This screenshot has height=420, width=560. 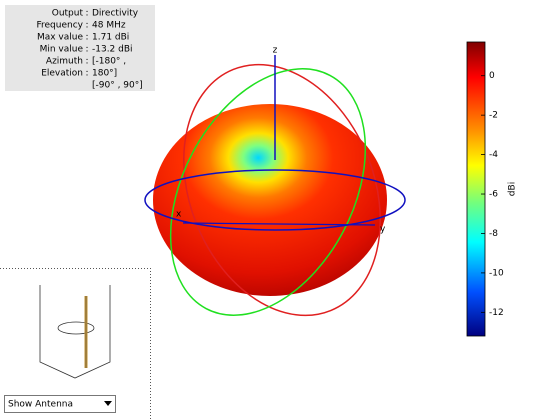 What do you see at coordinates (112, 50) in the screenshot?
I see `info-value: -13.2 dBi` at bounding box center [112, 50].